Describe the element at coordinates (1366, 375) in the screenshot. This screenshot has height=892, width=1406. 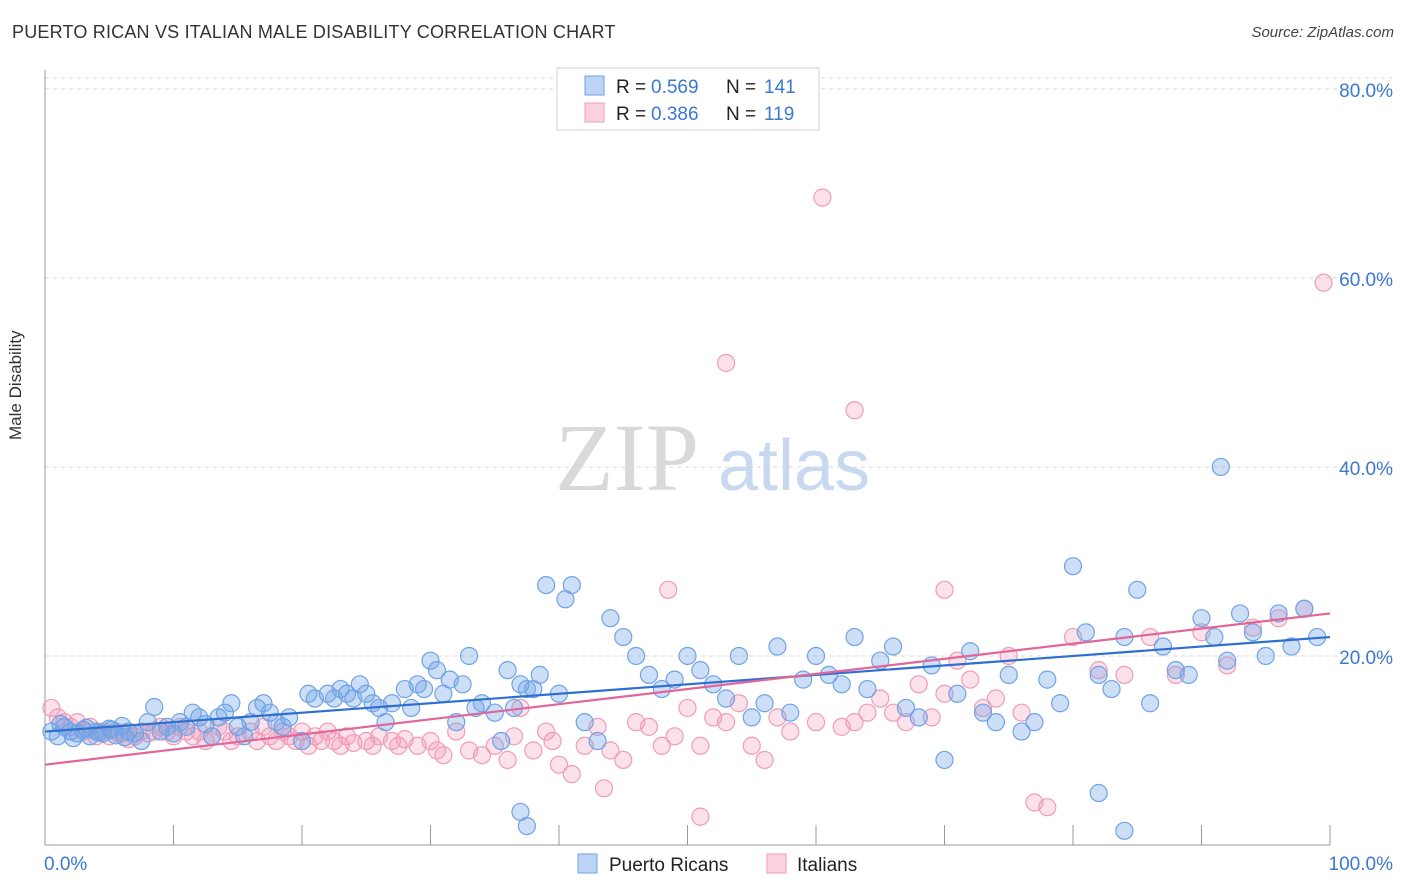
I see `y-tick-labels: 20.0% 40.0% 60.0% 80.0%` at that location.